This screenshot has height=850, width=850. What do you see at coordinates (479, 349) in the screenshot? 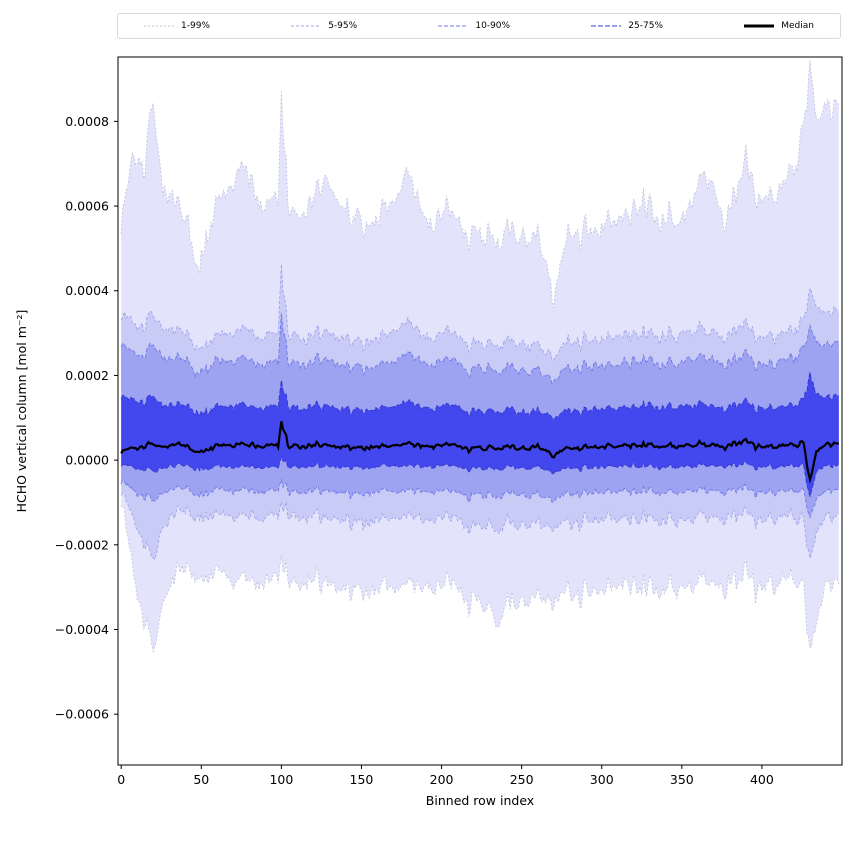
I see `edge-upper-10-90%` at bounding box center [479, 349].